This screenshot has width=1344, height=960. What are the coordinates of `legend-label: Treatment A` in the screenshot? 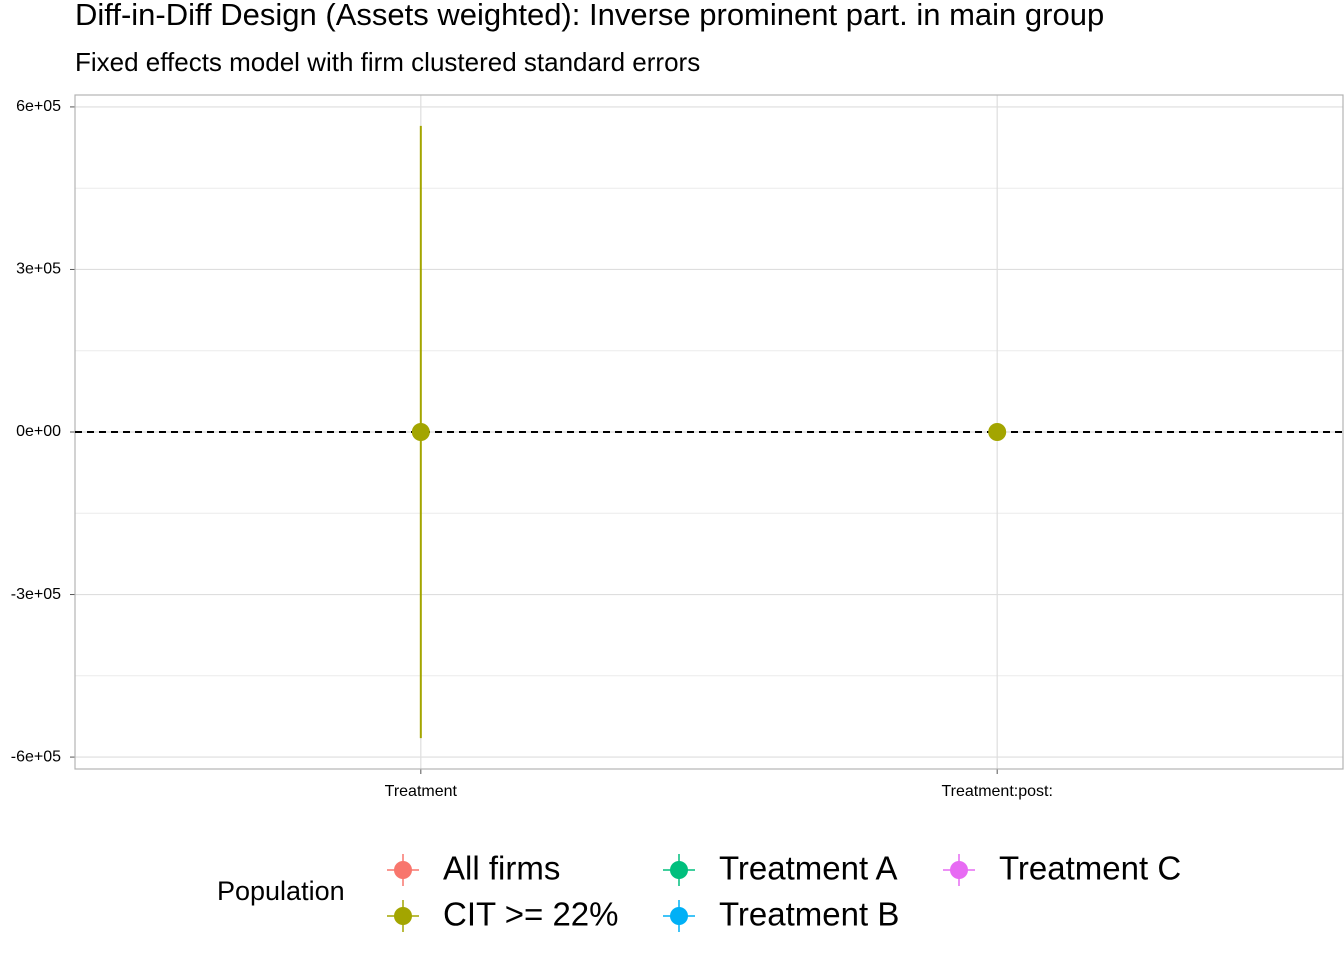 It's located at (808, 868).